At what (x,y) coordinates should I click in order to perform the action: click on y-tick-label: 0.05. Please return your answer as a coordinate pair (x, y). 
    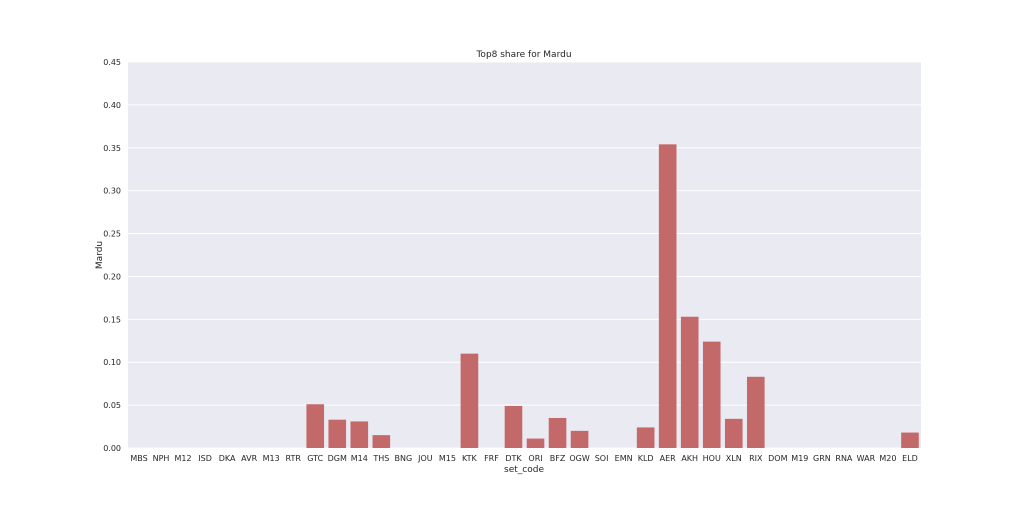
    Looking at the image, I should click on (112, 405).